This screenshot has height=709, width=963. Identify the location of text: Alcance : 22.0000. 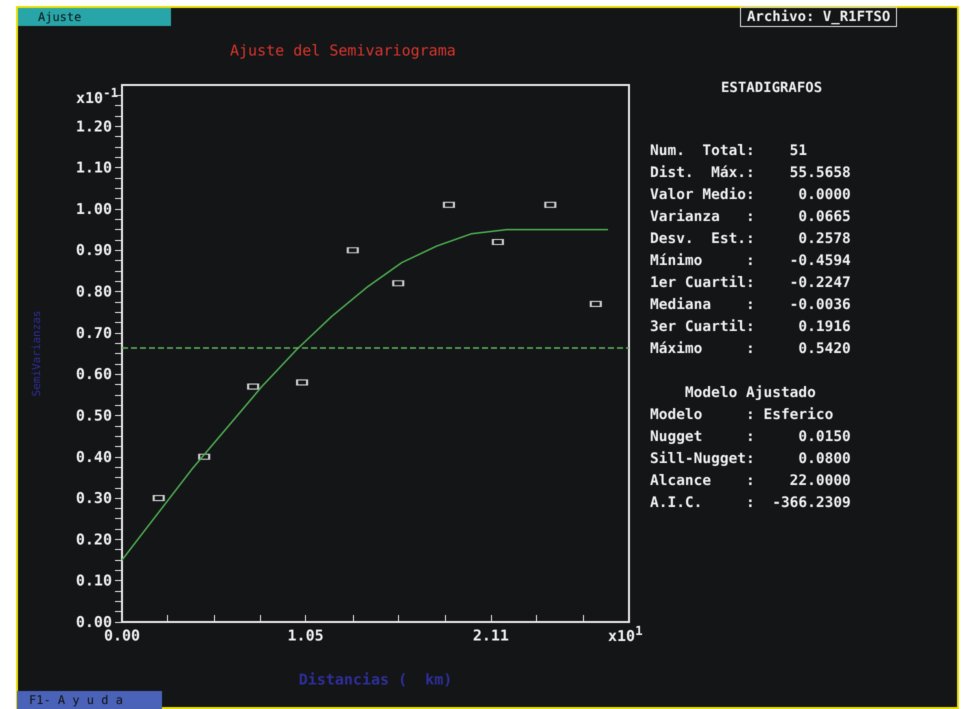
(750, 481).